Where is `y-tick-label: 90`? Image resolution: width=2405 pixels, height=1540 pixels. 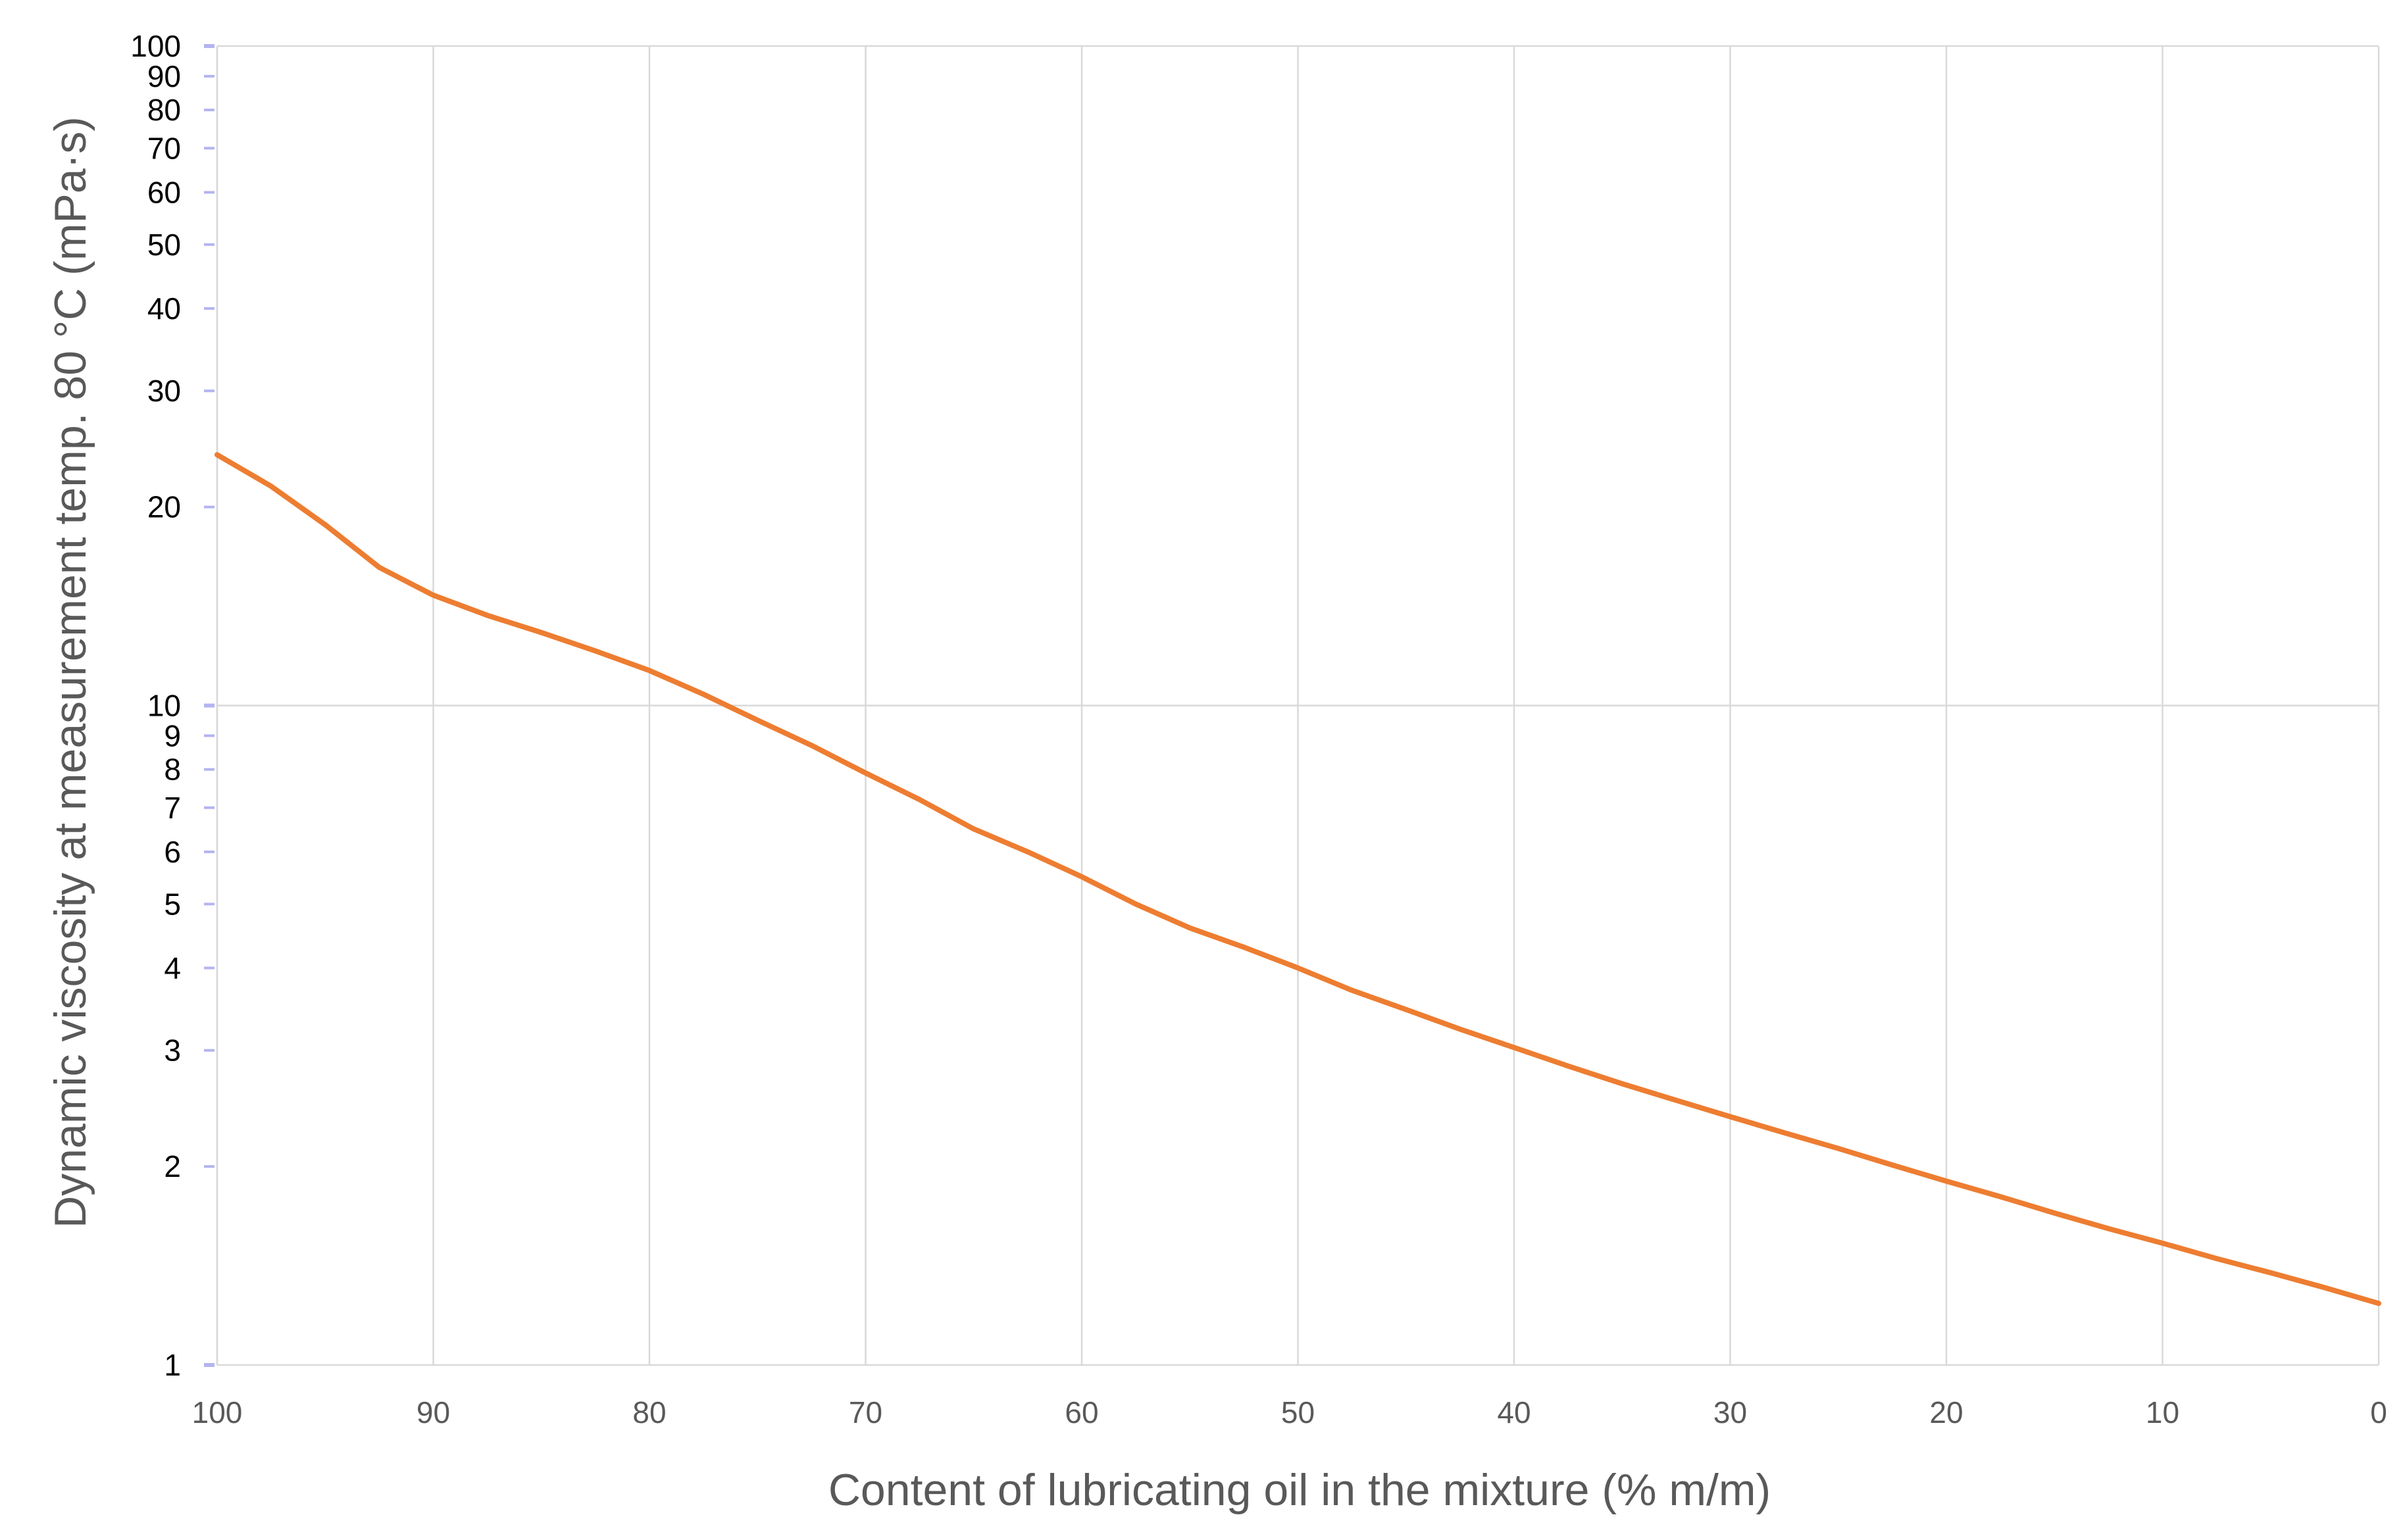 y-tick-label: 90 is located at coordinates (164, 76).